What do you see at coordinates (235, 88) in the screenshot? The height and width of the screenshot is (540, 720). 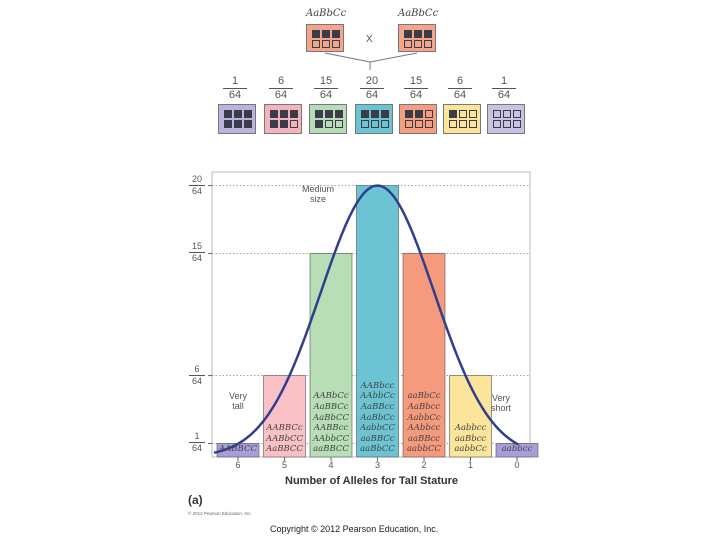 I see `offspring-fraction: 1 64` at bounding box center [235, 88].